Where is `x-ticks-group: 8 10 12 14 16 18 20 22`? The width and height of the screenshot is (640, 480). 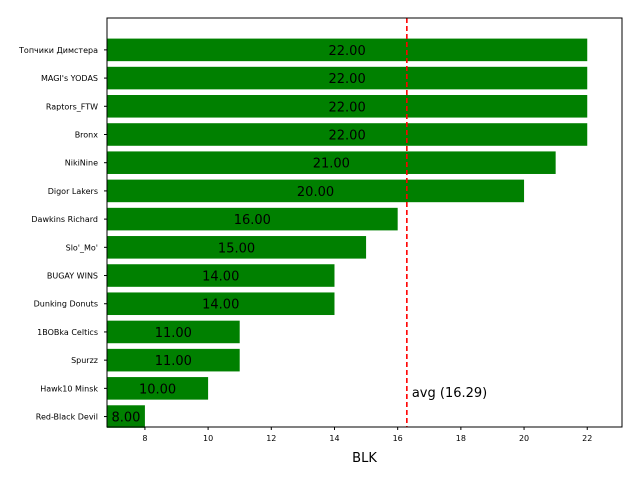 x-ticks-group: 8 10 12 14 16 18 20 22 is located at coordinates (367, 435).